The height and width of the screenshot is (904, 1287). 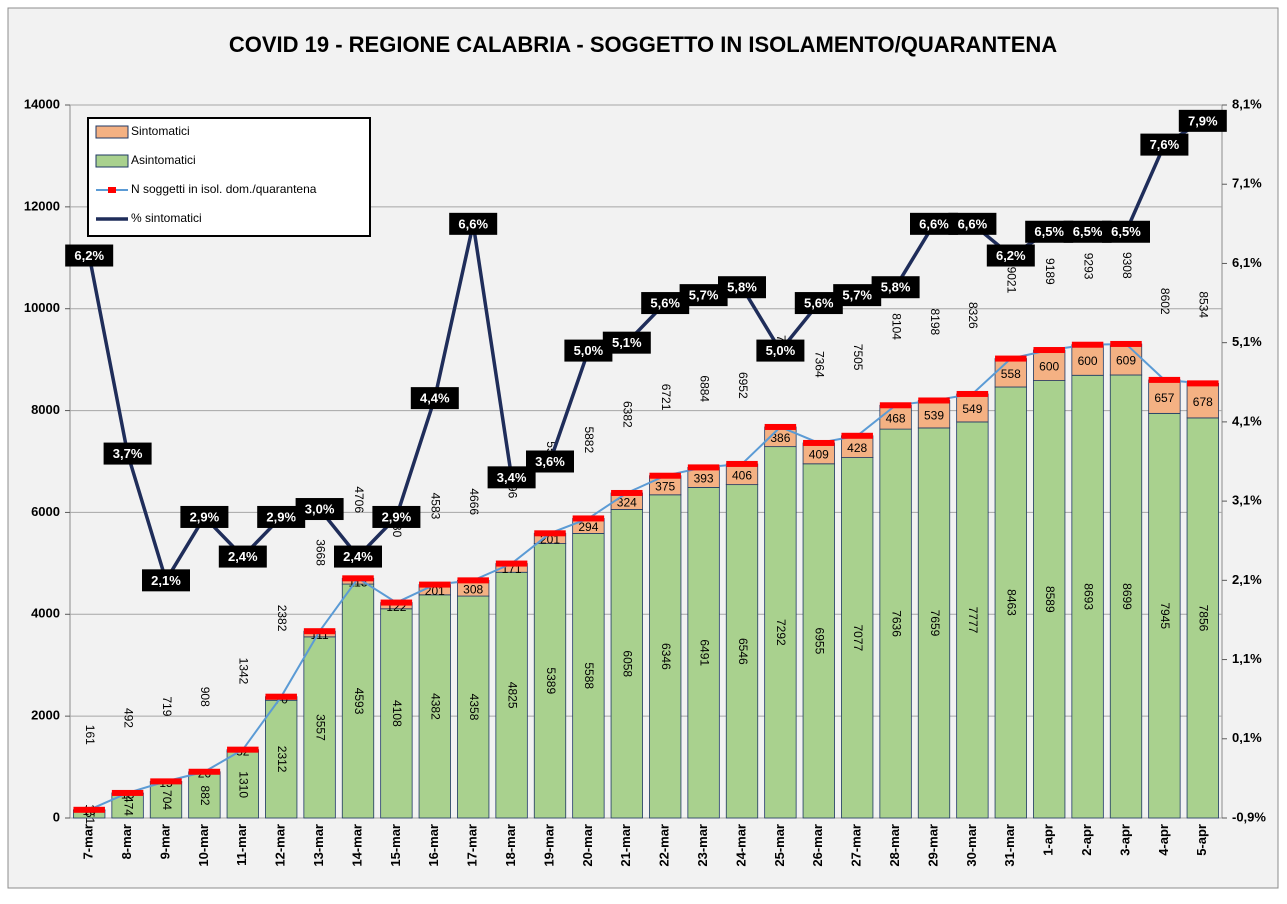 I want to click on point-label: 8104, so click(x=896, y=326).